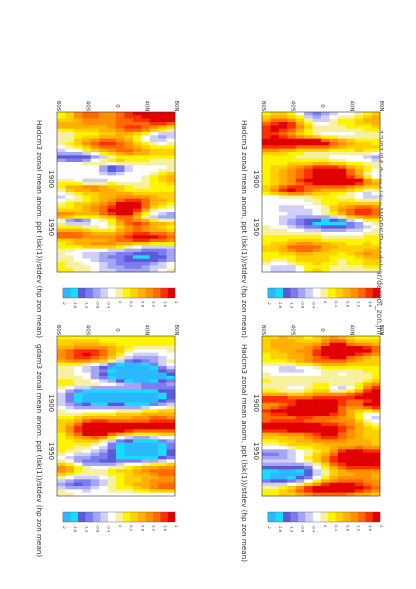 This screenshot has height=589, width=416. I want to click on colorbar-label: 0, so click(325, 526).